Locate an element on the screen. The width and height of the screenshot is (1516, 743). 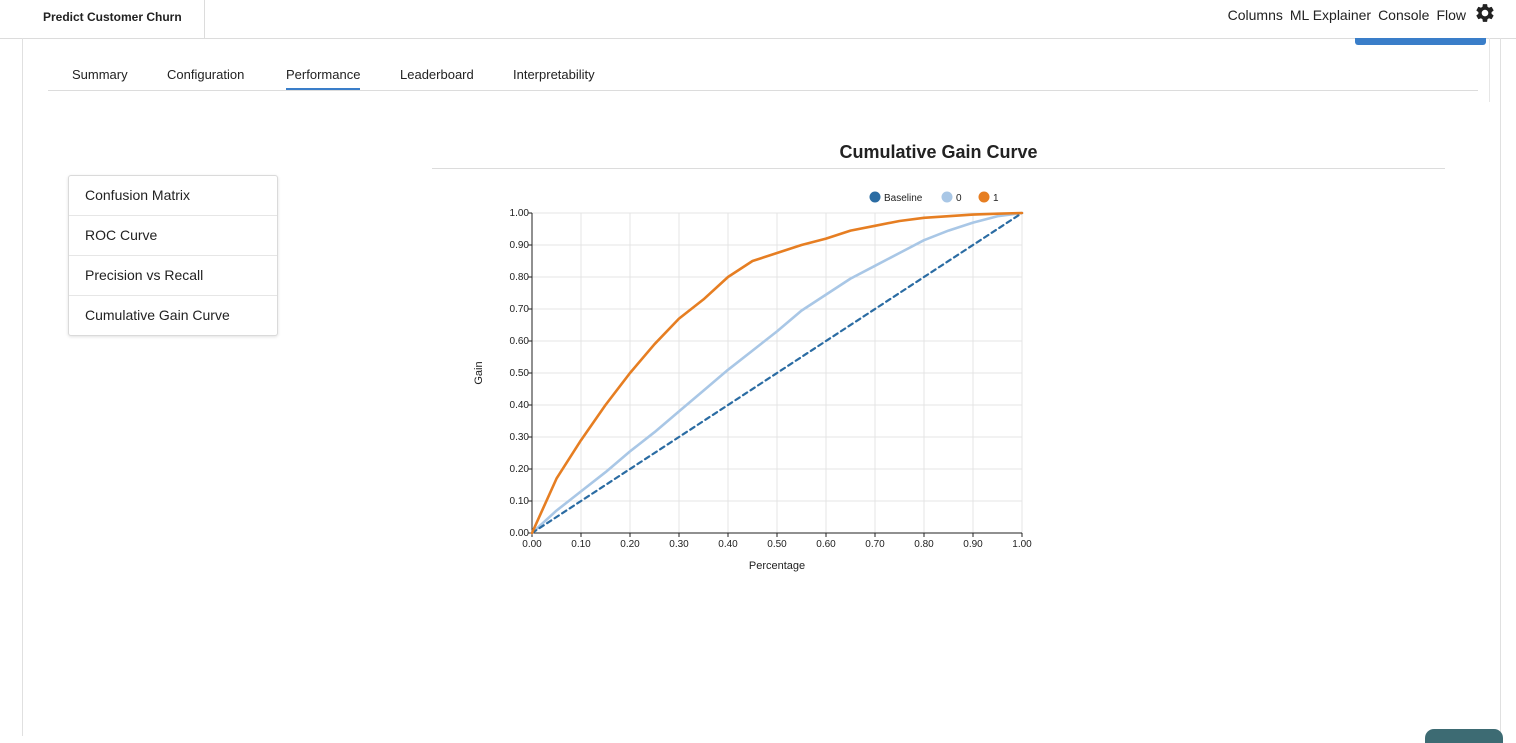
nav-ml-explainer: ML Explainer is located at coordinates (1330, 15).